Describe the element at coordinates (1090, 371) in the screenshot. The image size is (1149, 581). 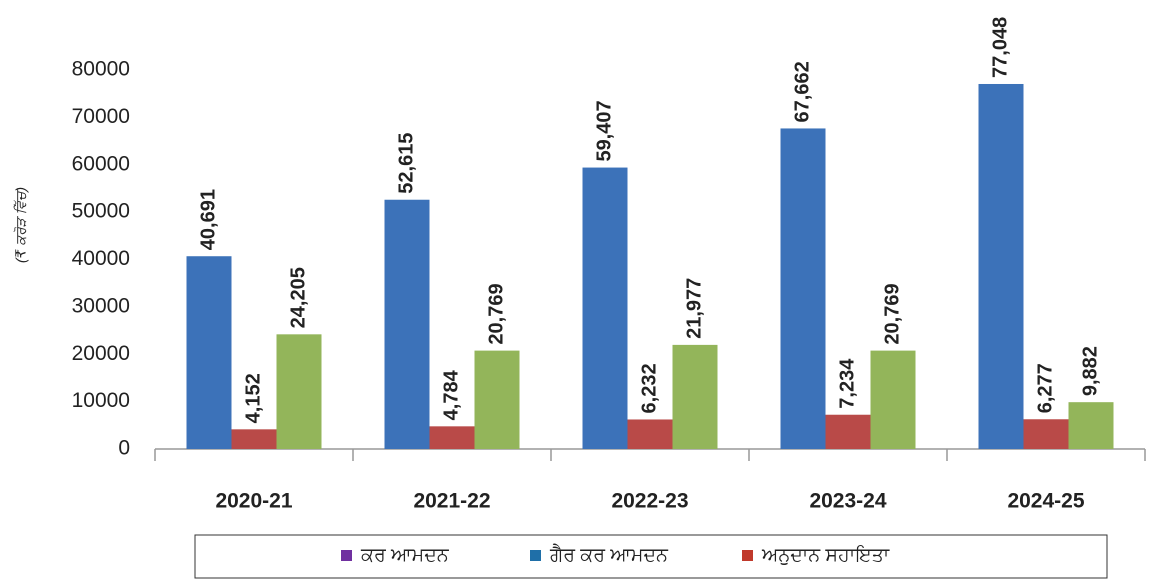
I see `data-label: 9,882` at that location.